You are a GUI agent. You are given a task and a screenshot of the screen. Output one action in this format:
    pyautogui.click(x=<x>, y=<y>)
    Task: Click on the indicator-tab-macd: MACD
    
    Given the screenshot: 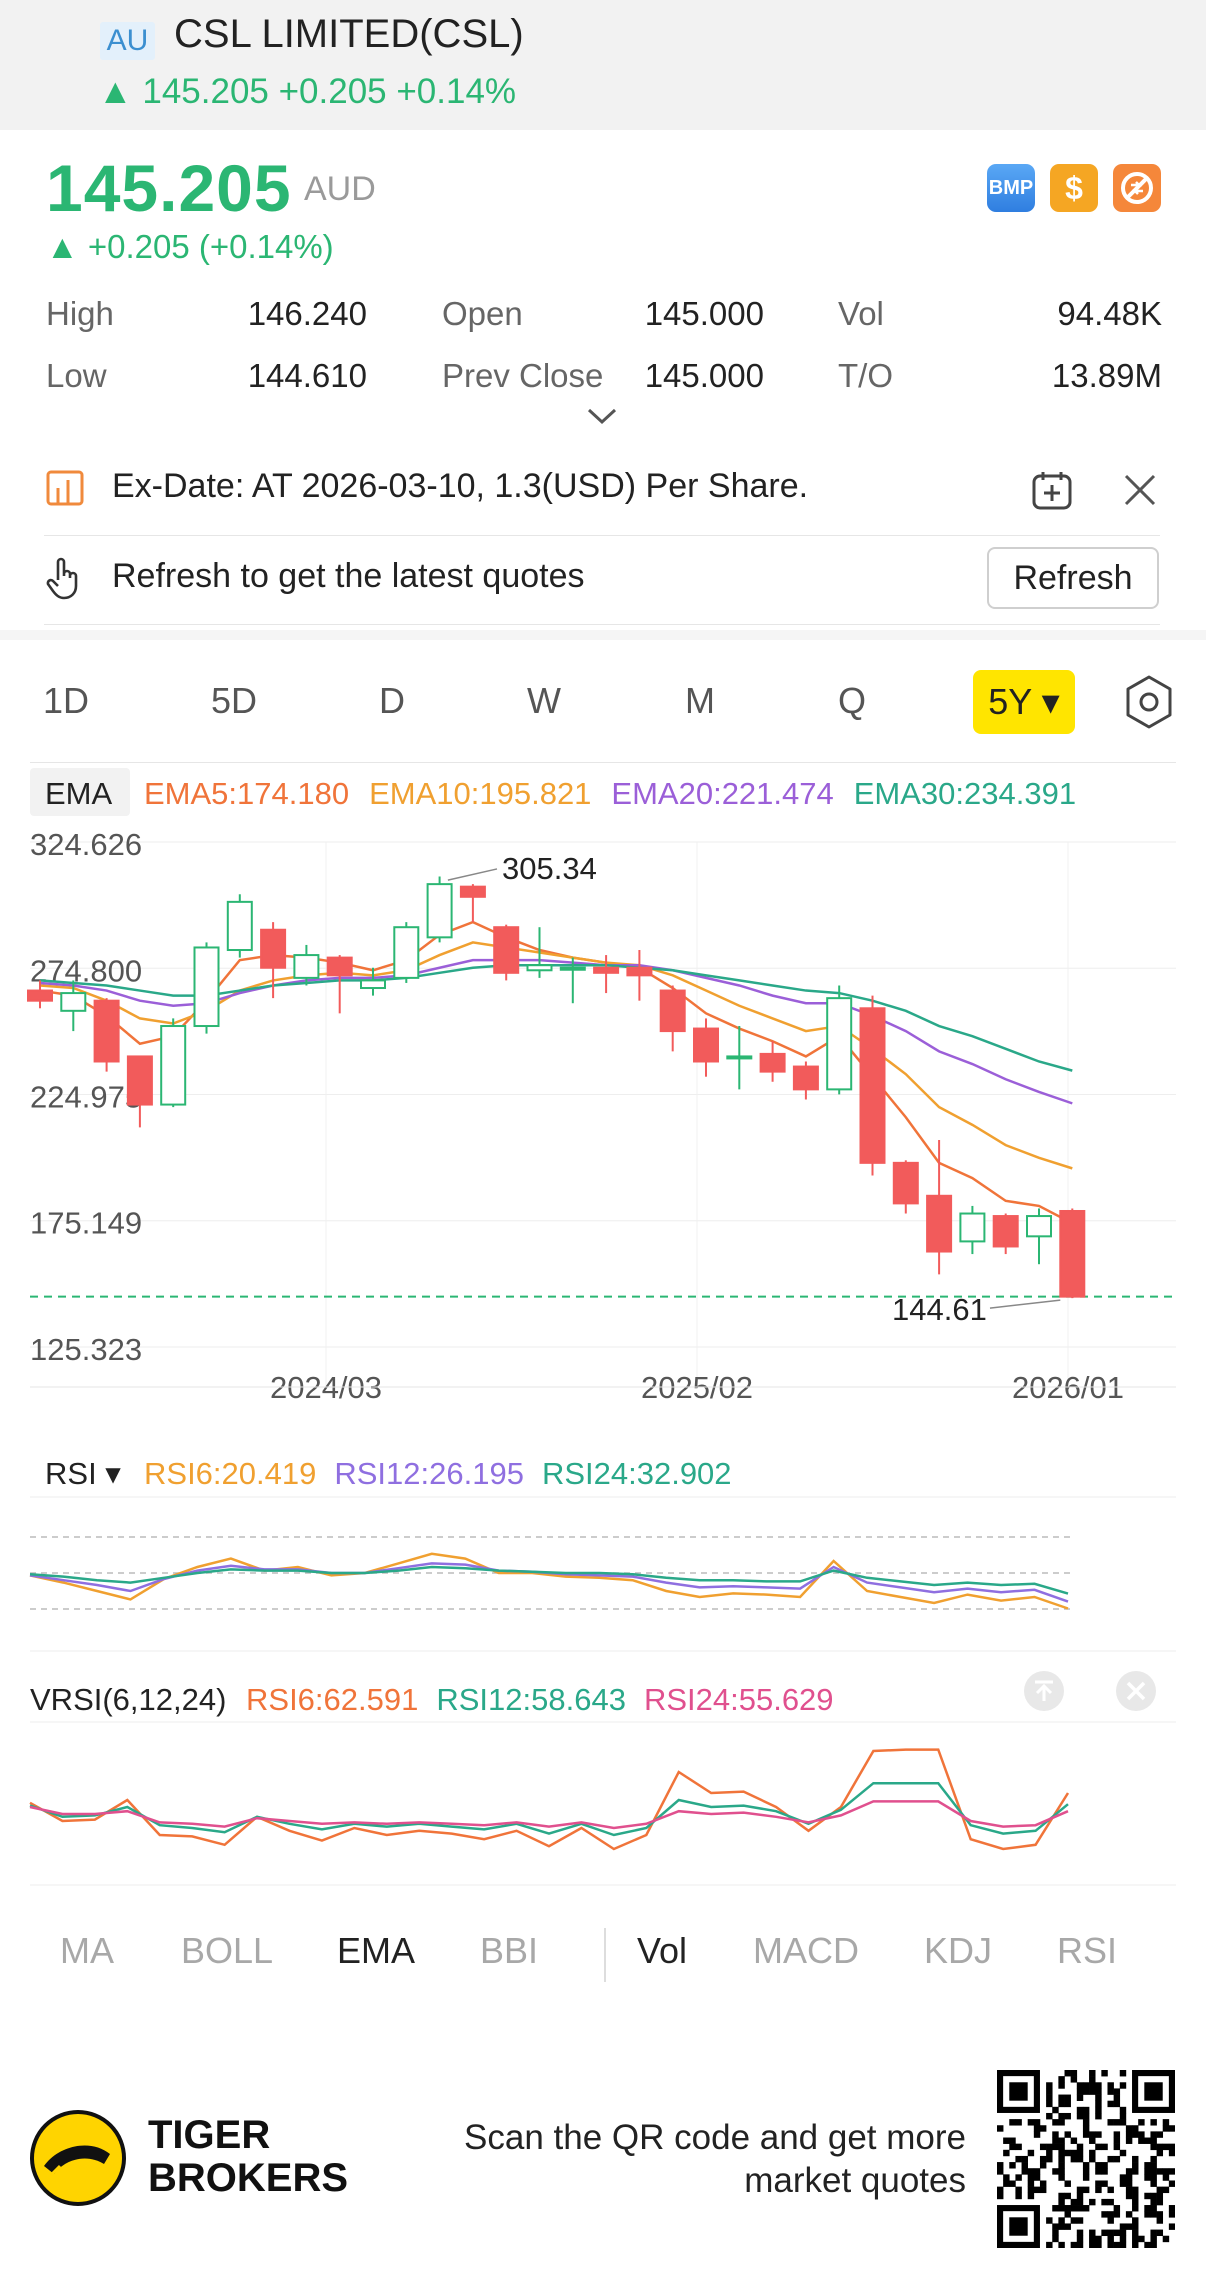 What is the action you would take?
    pyautogui.click(x=806, y=1950)
    